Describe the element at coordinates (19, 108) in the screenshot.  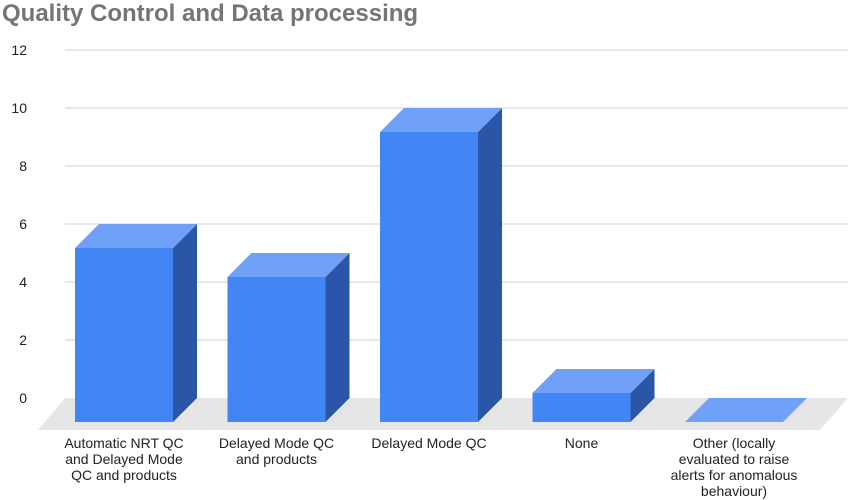
I see `y-tick-label: 10` at that location.